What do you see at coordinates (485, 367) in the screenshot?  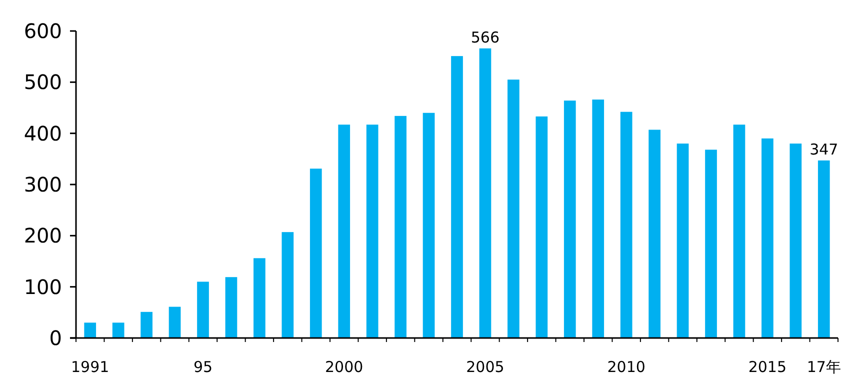 I see `x-tick-label: 2005` at bounding box center [485, 367].